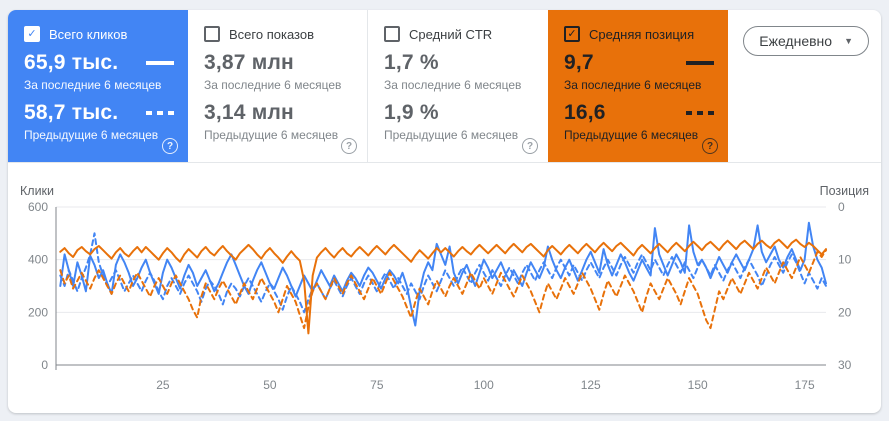  What do you see at coordinates (579, 62) in the screenshot?
I see `metric-value-current: 9,7` at bounding box center [579, 62].